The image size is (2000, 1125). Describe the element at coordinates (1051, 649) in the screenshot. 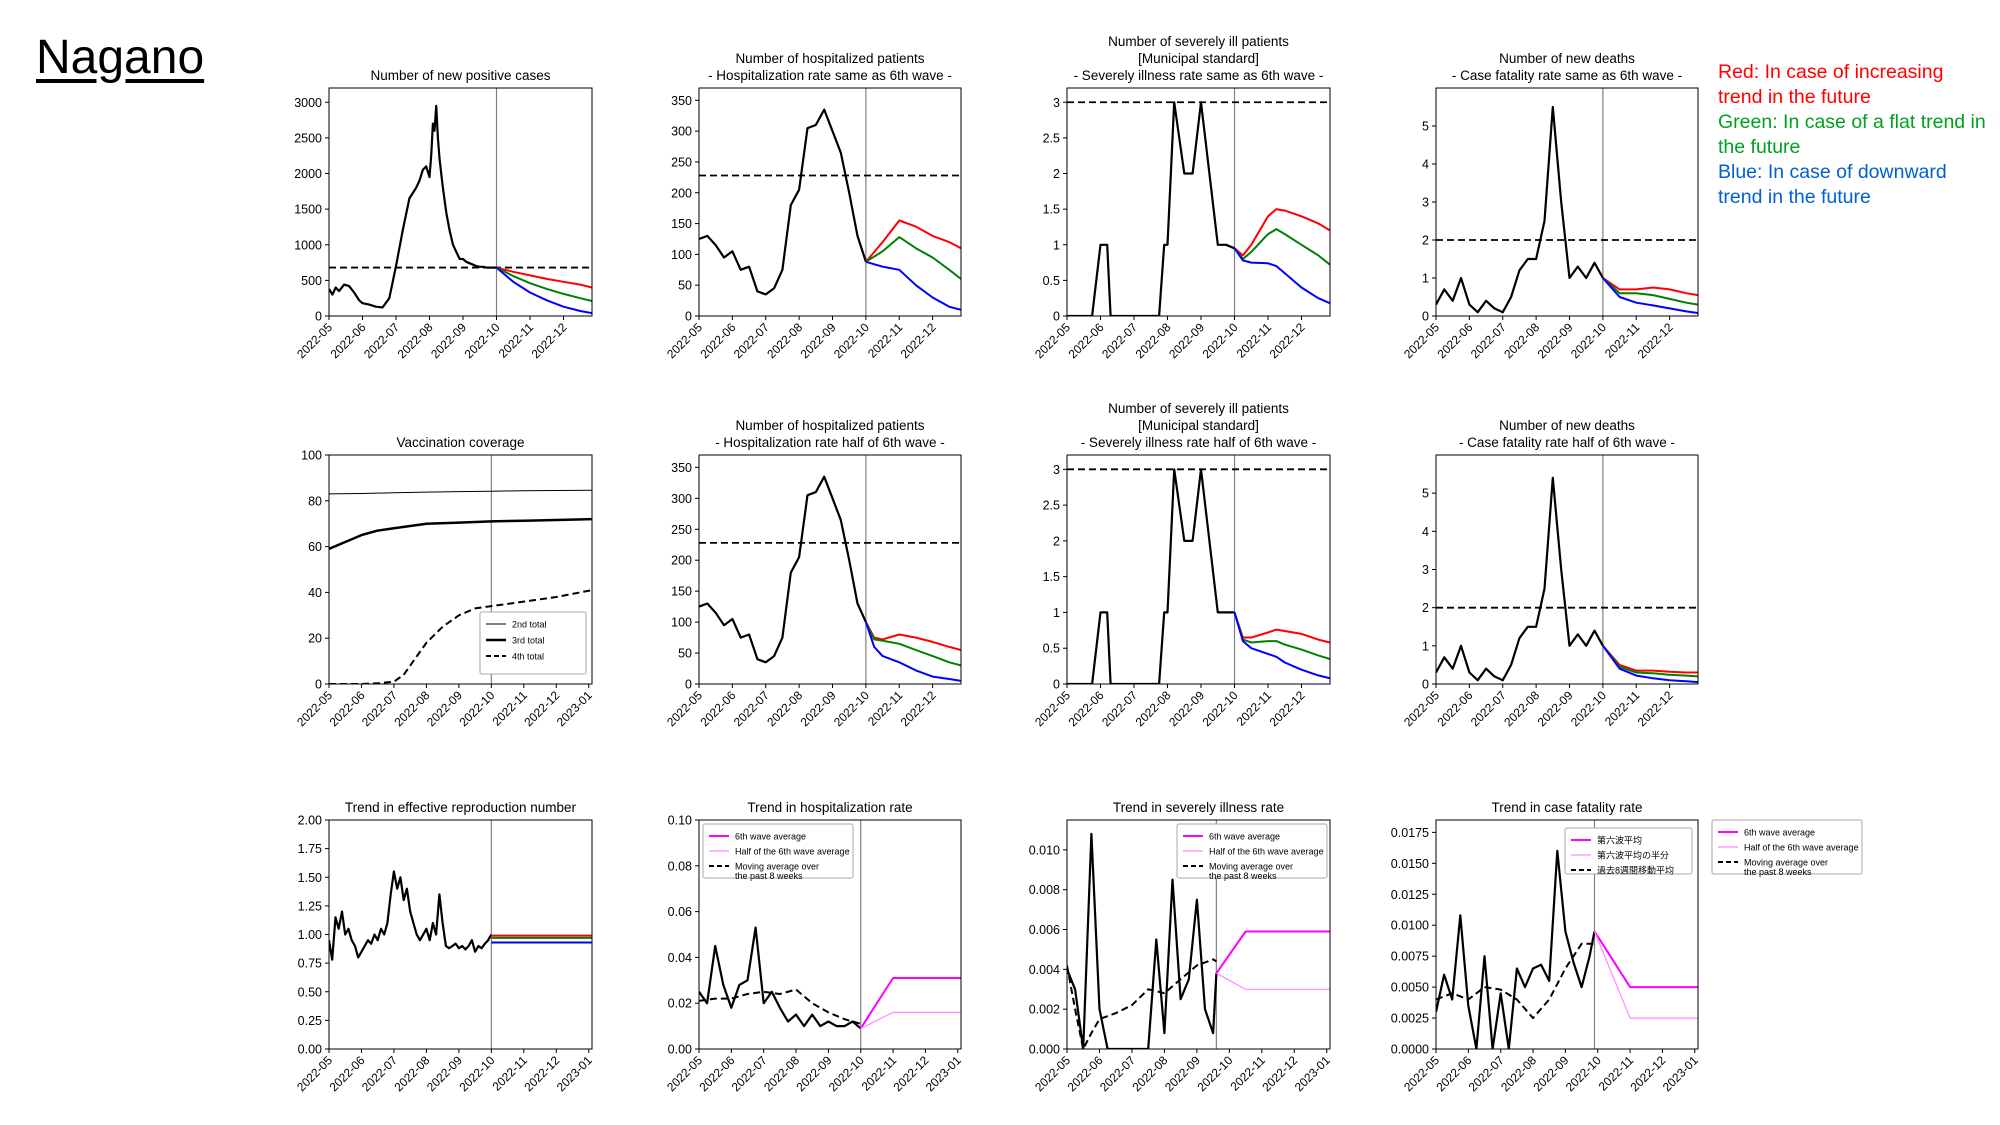

I see `y-tick-label: 0.5` at that location.